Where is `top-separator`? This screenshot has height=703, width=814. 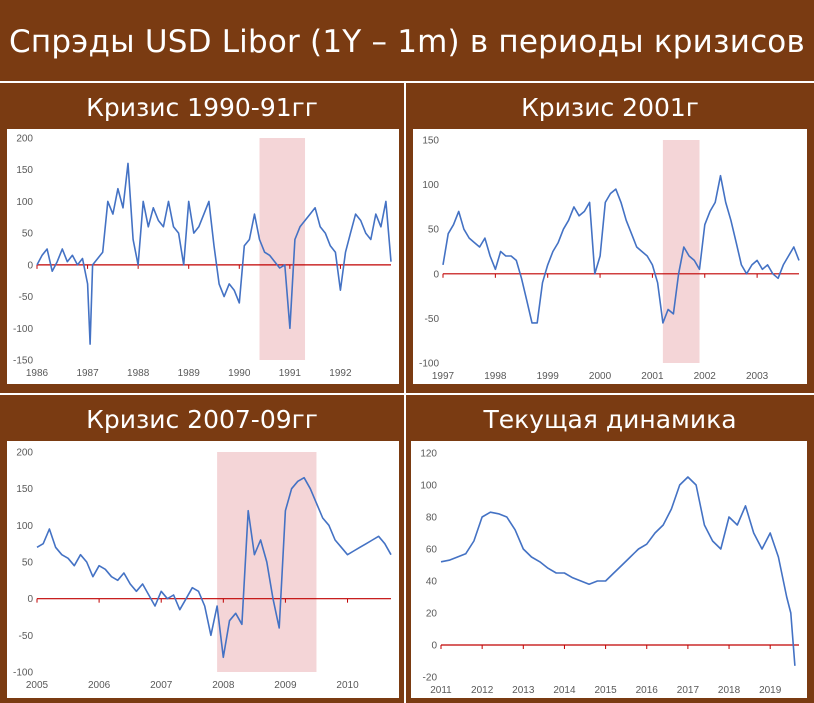
top-separator is located at coordinates (407, 82).